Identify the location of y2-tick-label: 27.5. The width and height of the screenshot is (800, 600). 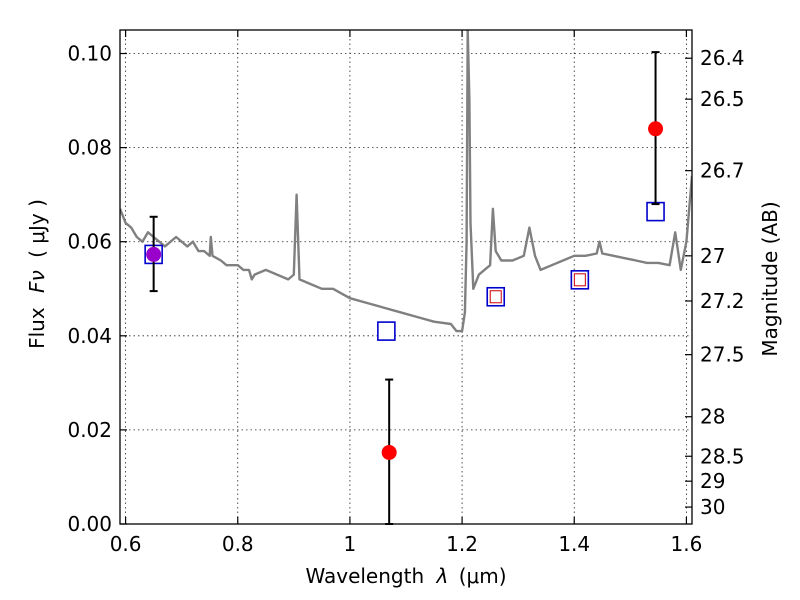
(722, 355).